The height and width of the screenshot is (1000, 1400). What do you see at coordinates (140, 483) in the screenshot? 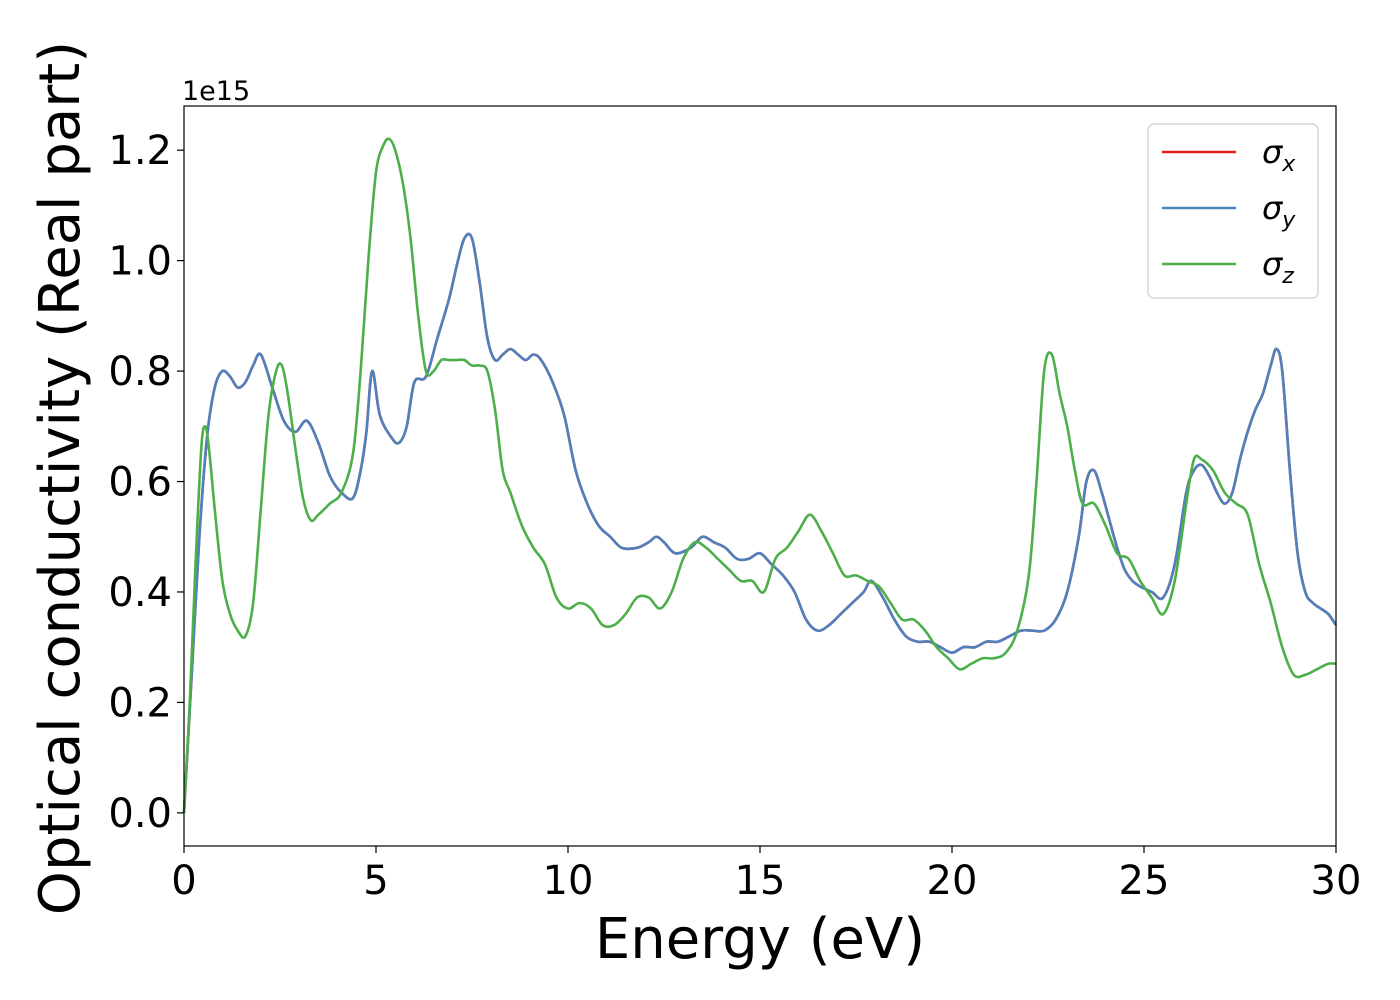
I see `y-tick-label: 0.6` at bounding box center [140, 483].